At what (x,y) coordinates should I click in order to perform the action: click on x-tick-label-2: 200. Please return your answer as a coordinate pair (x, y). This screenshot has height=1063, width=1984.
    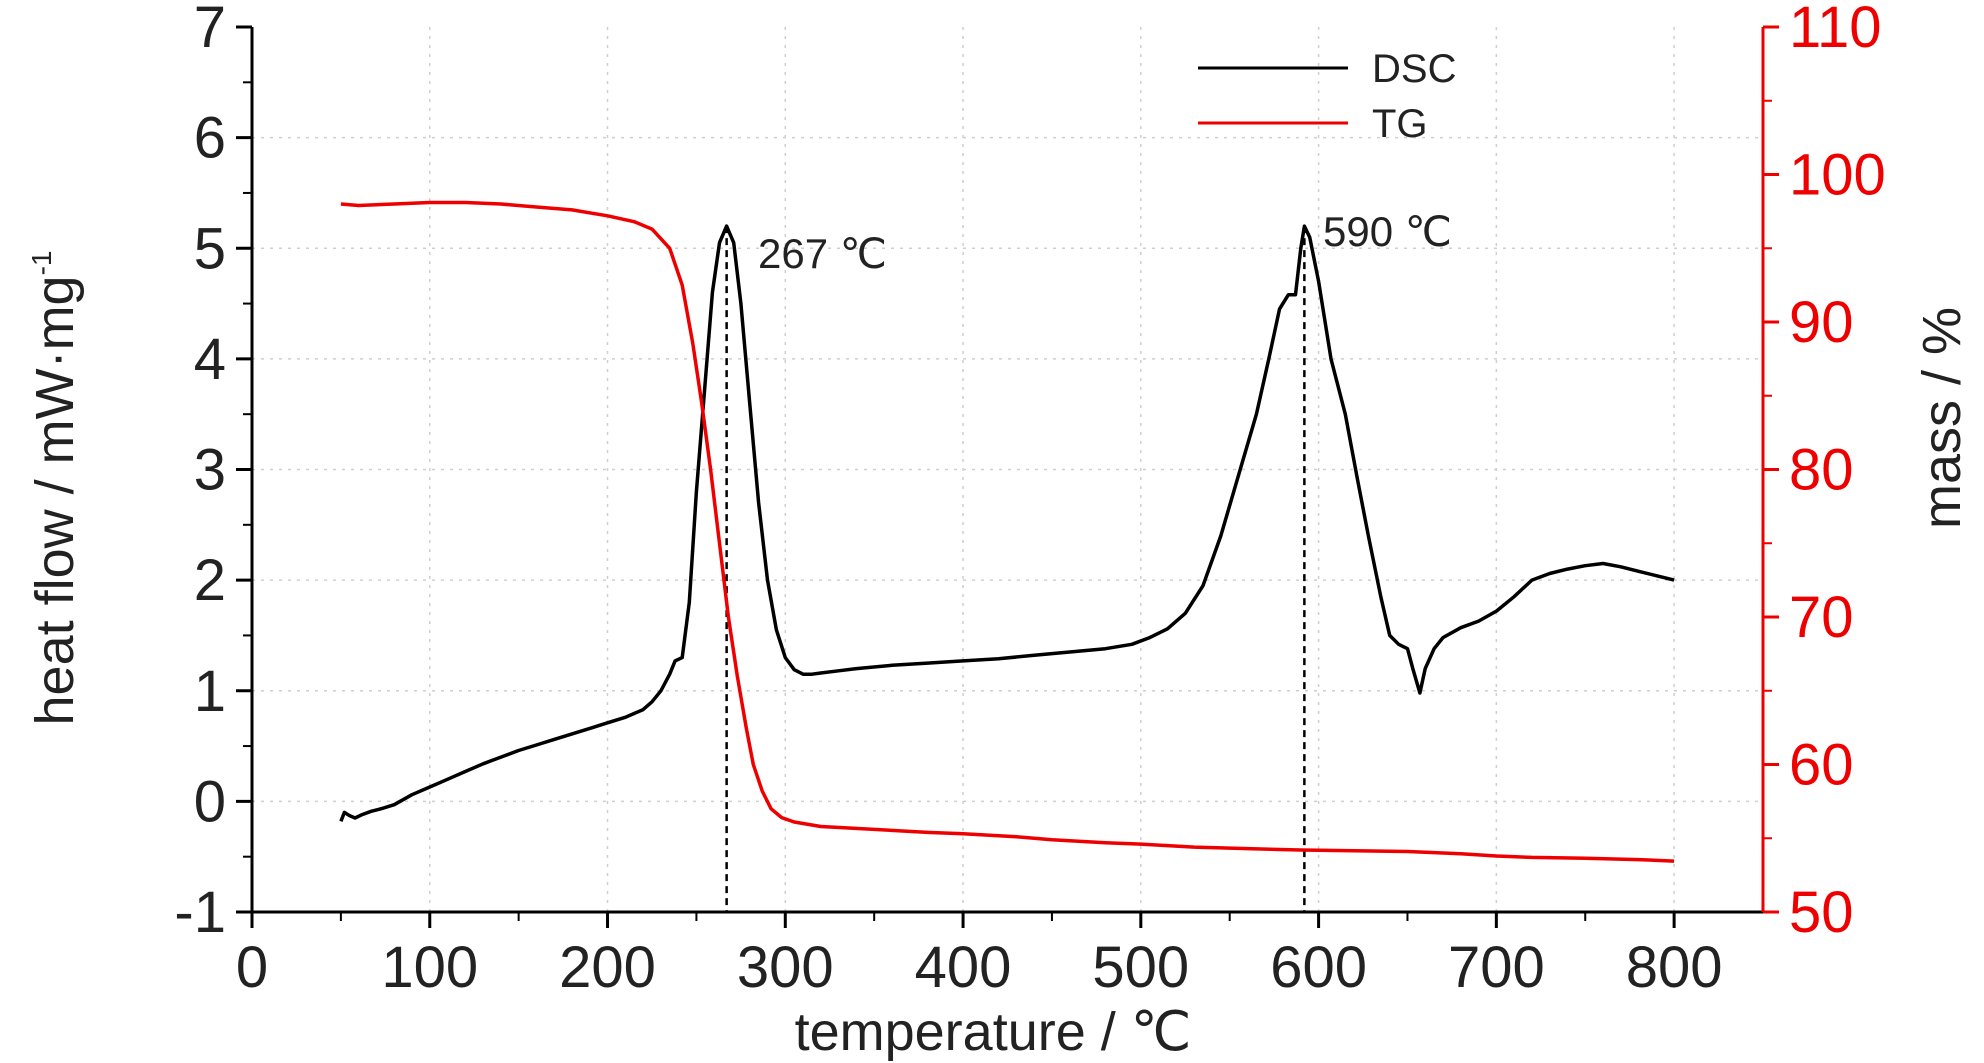
    Looking at the image, I should click on (607, 967).